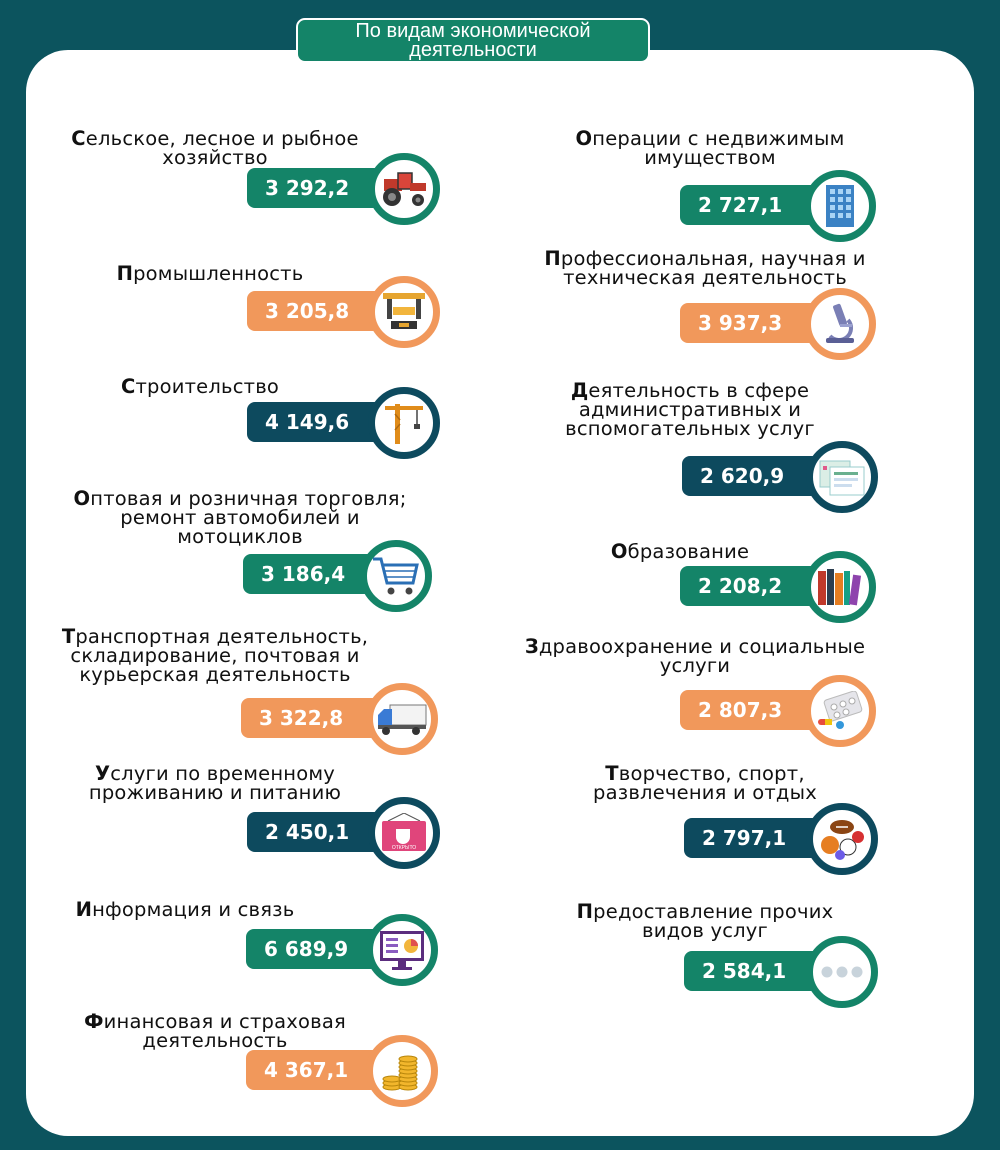  Describe the element at coordinates (404, 312) in the screenshot. I see `robot-arm-icon` at that location.